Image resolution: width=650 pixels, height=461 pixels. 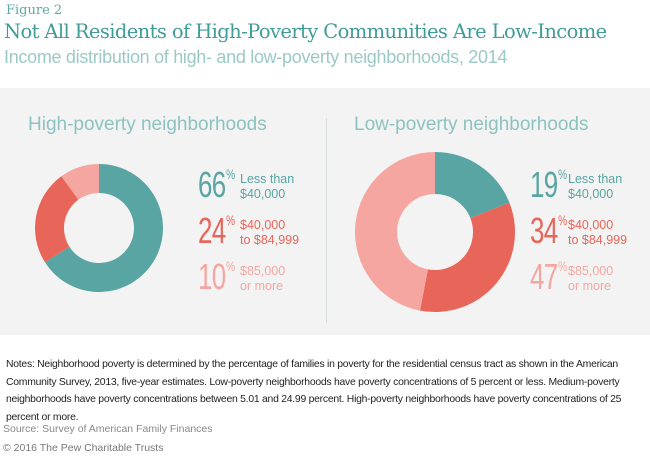 I want to click on legend-value: 34%, so click(x=548, y=230).